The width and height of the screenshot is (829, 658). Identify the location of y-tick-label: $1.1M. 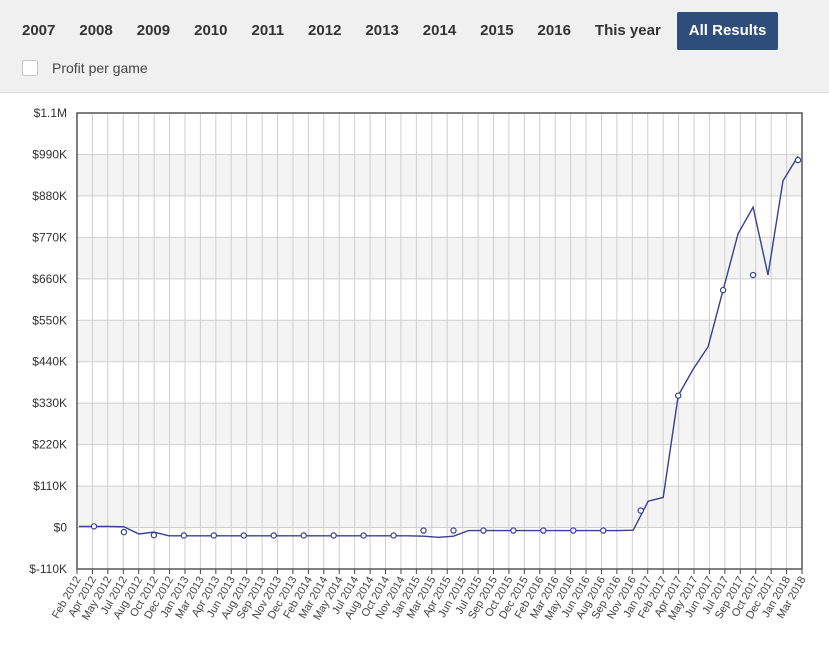
(50, 113).